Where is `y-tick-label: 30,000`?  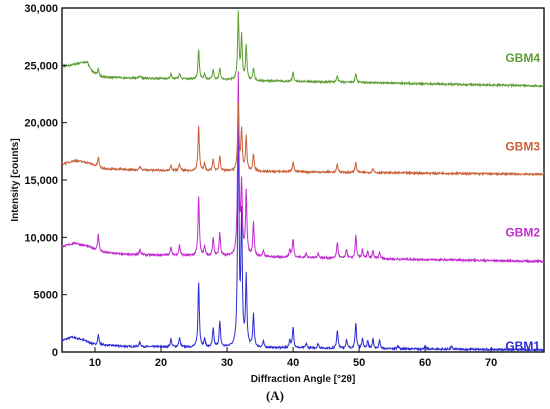
y-tick-label: 30,000 is located at coordinates (41, 9).